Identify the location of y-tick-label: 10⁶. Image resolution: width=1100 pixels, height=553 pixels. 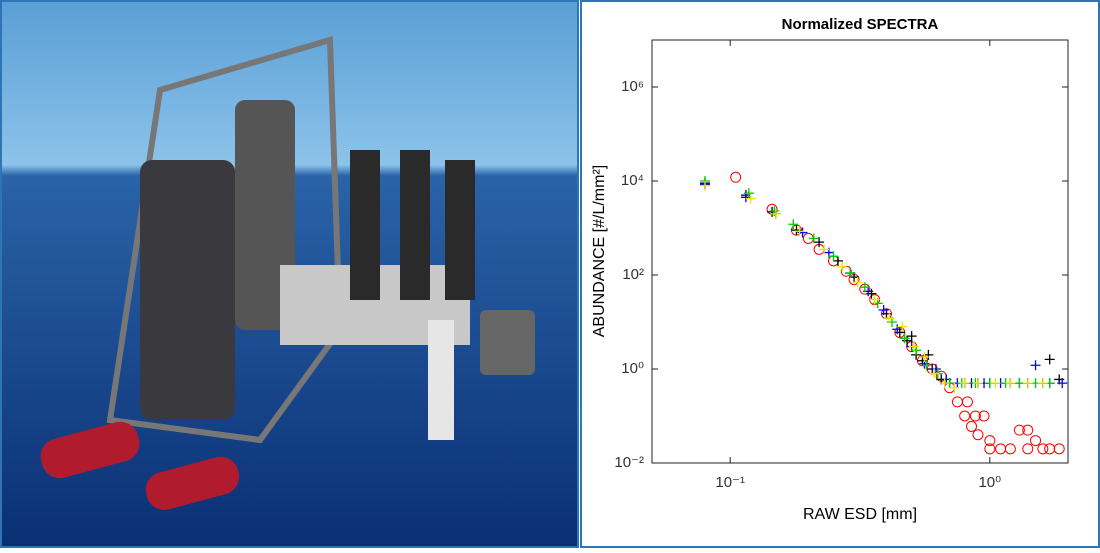
(632, 86).